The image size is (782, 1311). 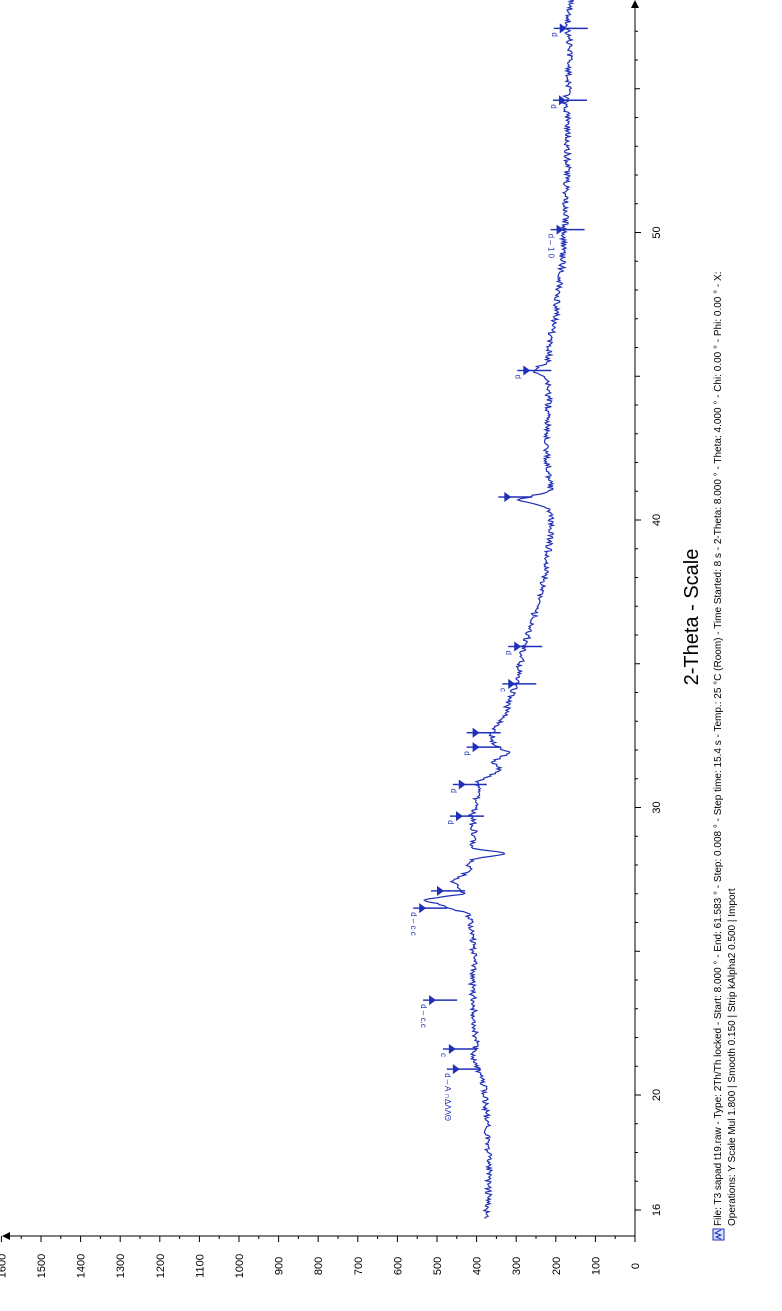 I want to click on peak-label: d – c.c, so click(x=423, y=1016).